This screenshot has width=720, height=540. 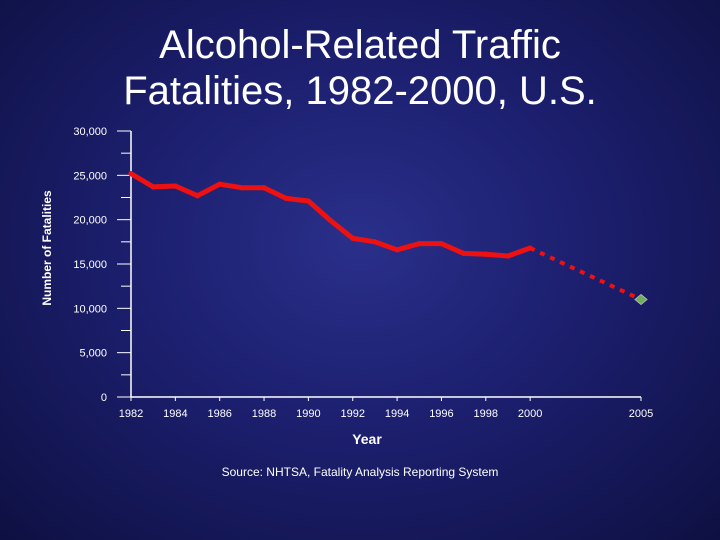 I want to click on y-axis-label: Number of Fatalities, so click(x=47, y=248).